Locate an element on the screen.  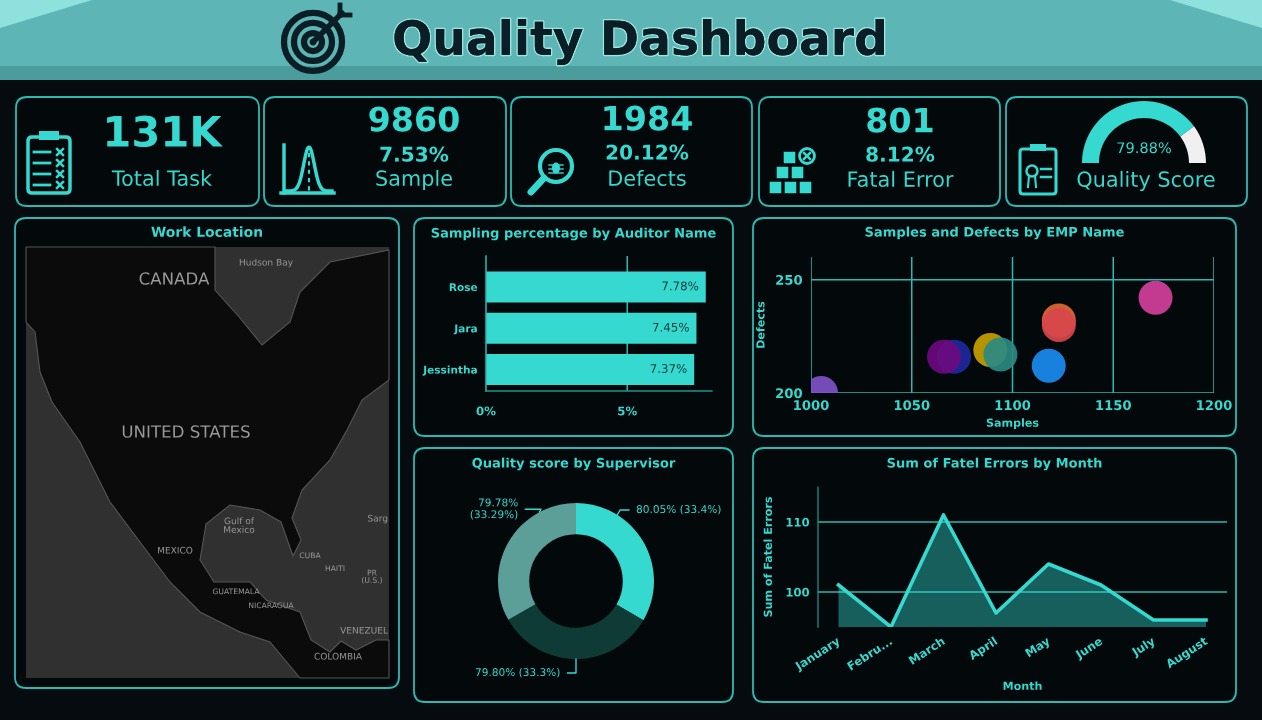
text: COLOMBIA is located at coordinates (338, 656).